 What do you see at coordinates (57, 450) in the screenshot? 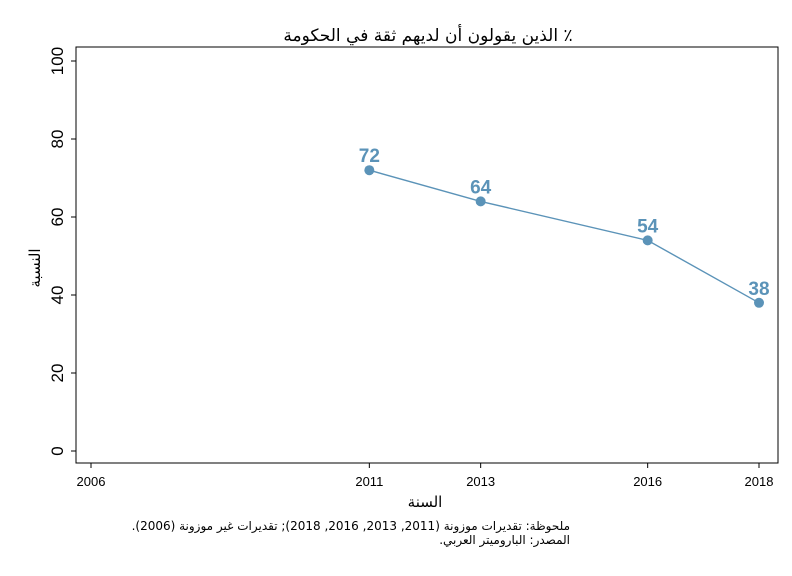
I see `y-tick-label: 0` at bounding box center [57, 450].